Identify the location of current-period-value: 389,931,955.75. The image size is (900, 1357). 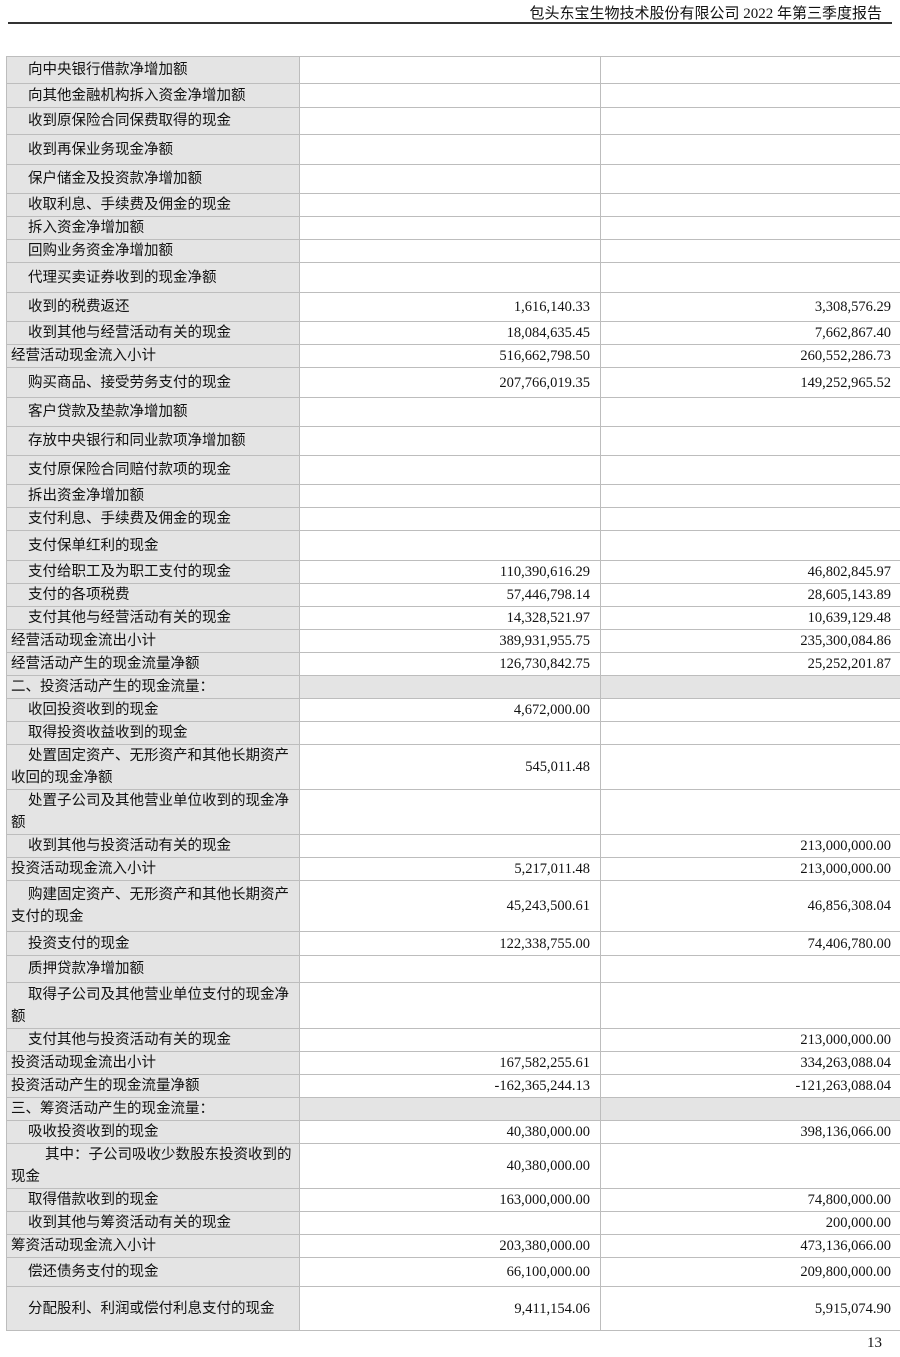
(450, 641).